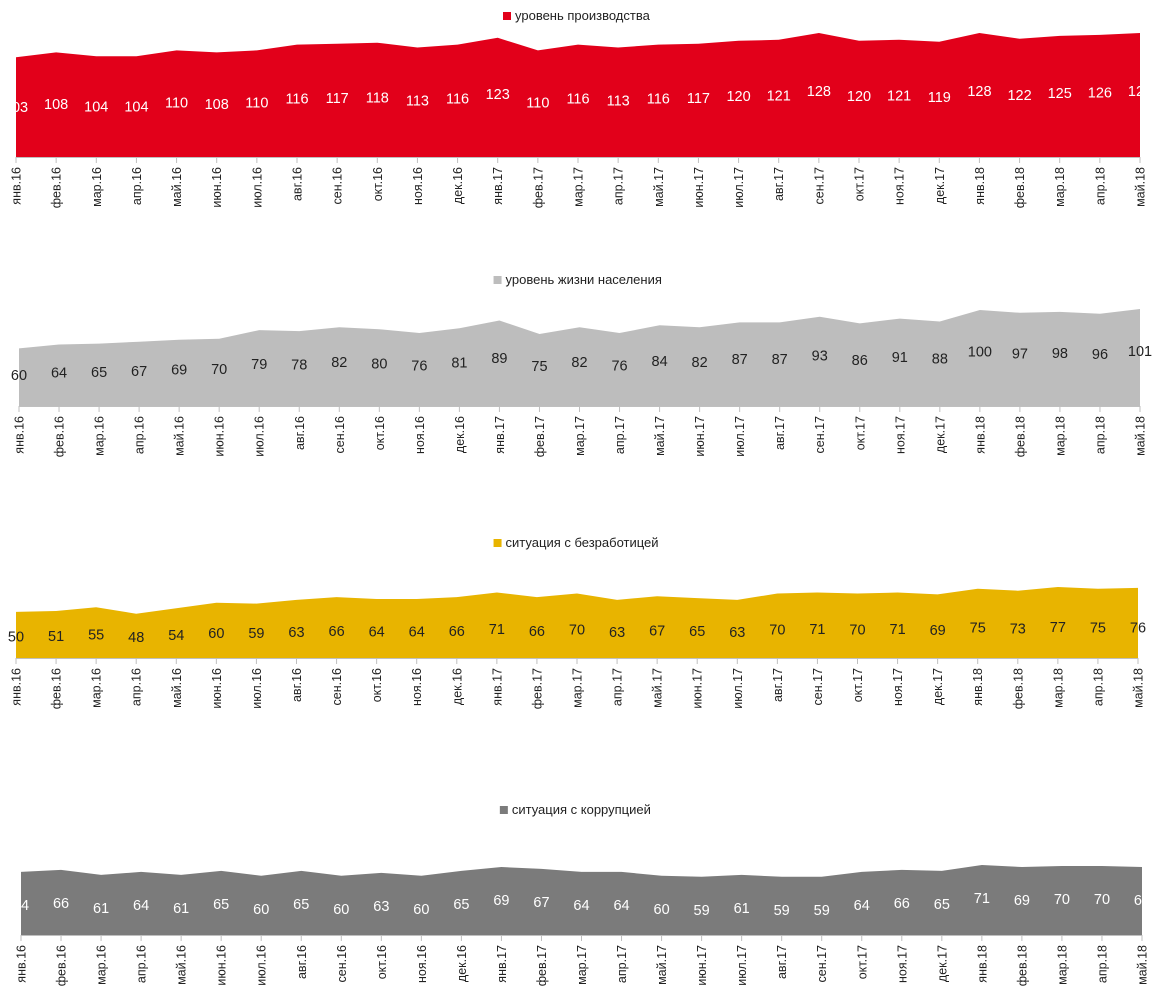 Image resolution: width=1156 pixels, height=1007 pixels. What do you see at coordinates (538, 187) in the screenshot?
I see `x-tick-label: фев.17` at bounding box center [538, 187].